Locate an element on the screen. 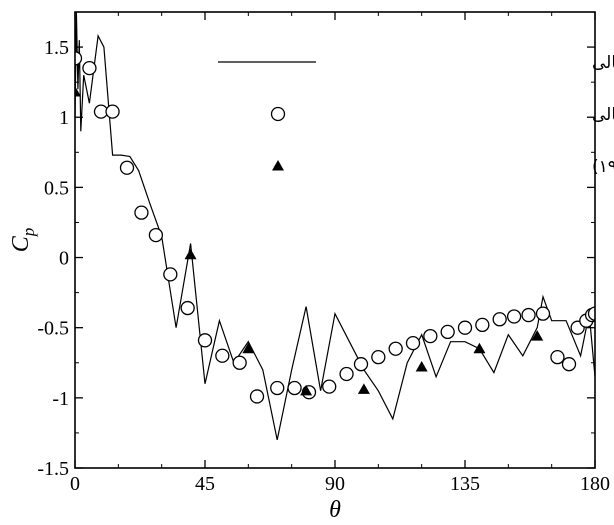  y-tick-label: 1 is located at coordinates (64, 118).